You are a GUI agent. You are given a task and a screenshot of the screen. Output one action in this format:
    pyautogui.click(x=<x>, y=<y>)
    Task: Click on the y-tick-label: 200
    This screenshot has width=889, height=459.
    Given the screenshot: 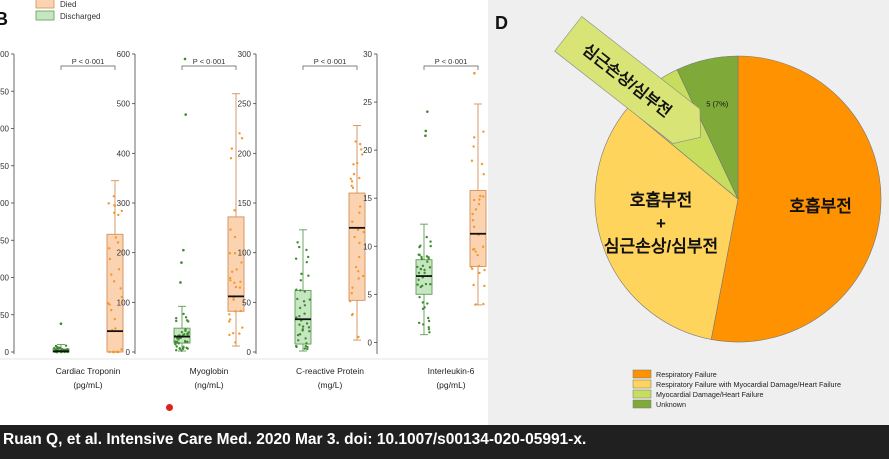 What is the action you would take?
    pyautogui.click(x=5, y=203)
    